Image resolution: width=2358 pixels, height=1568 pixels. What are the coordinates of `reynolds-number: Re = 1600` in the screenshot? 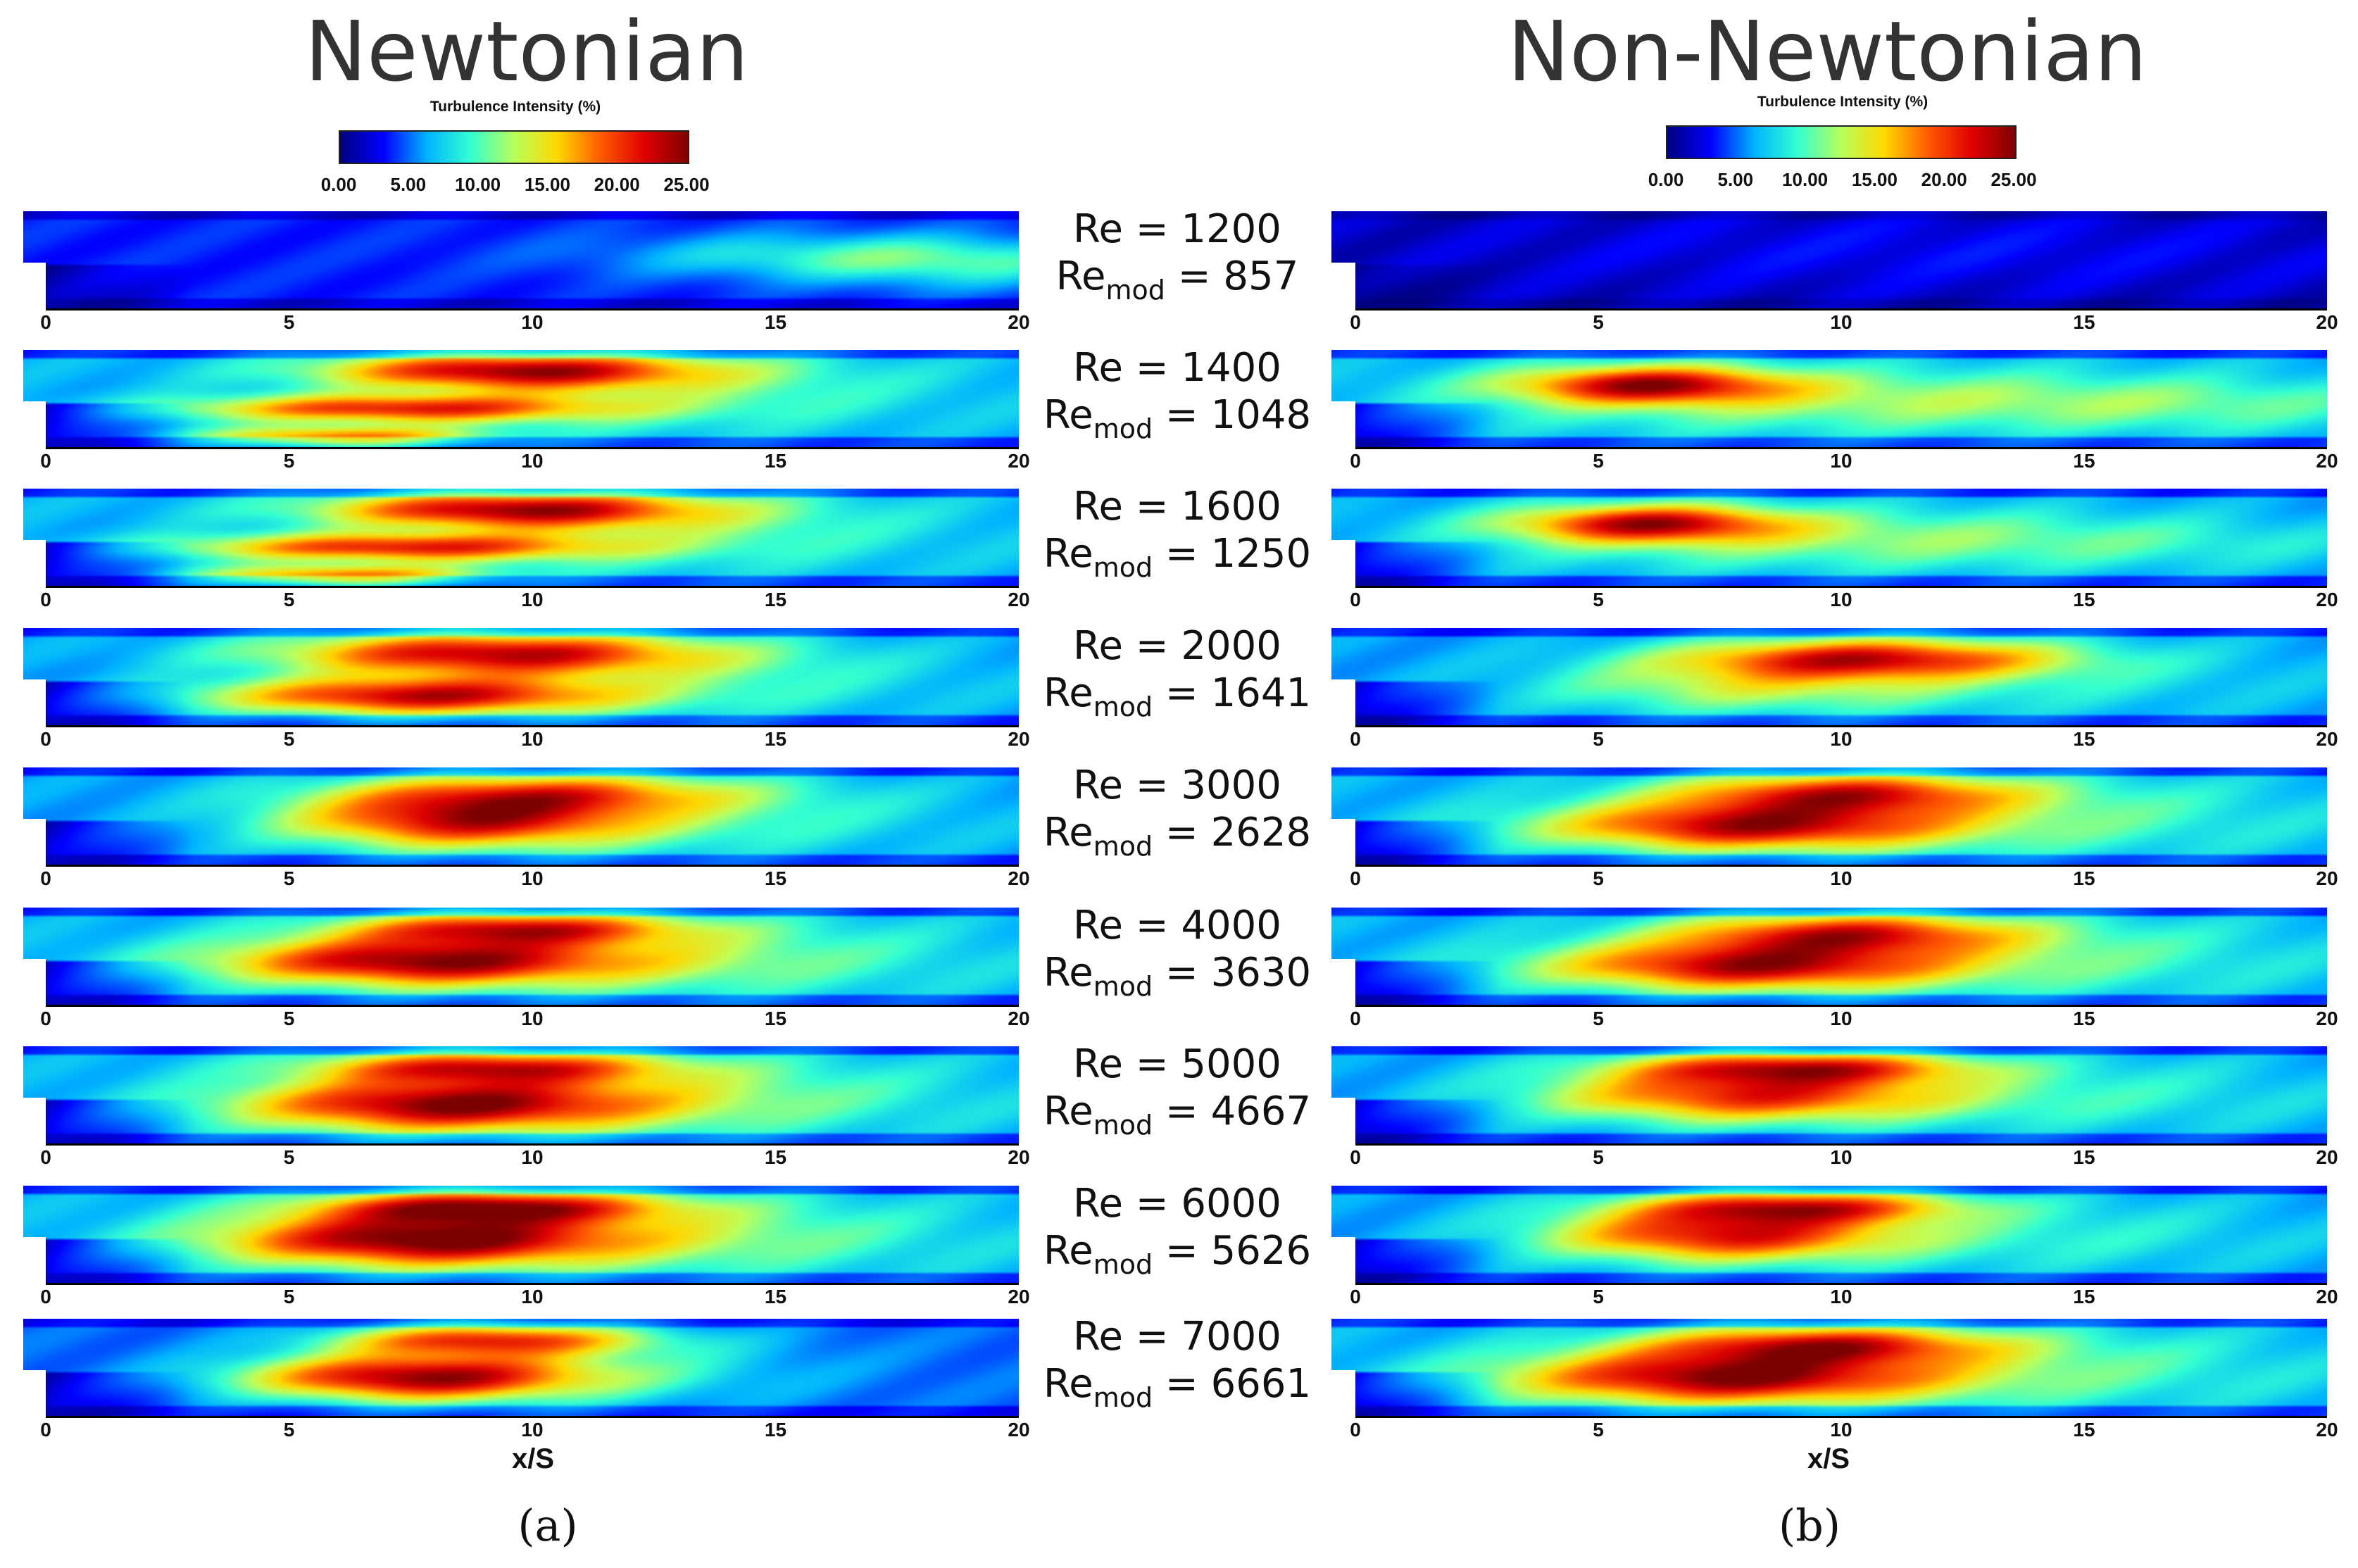 It's located at (1177, 506).